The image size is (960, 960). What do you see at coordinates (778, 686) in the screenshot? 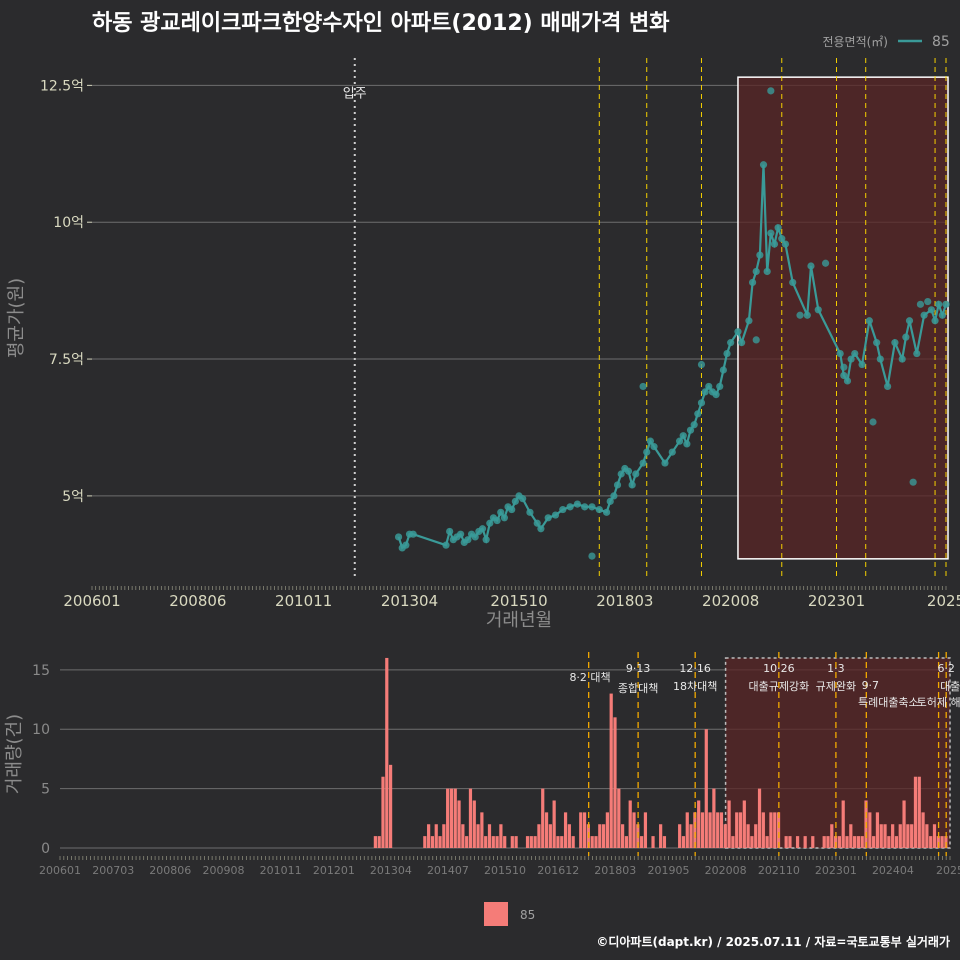
I see `policy-label: 대출규제강화` at bounding box center [778, 686].